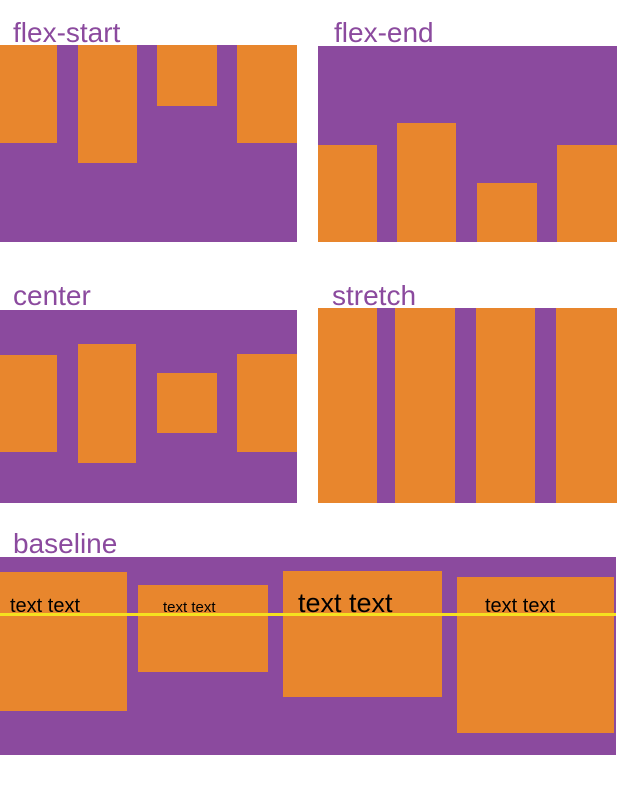 This screenshot has height=786, width=617. I want to click on panel-label-flex-end: flex-end, so click(384, 32).